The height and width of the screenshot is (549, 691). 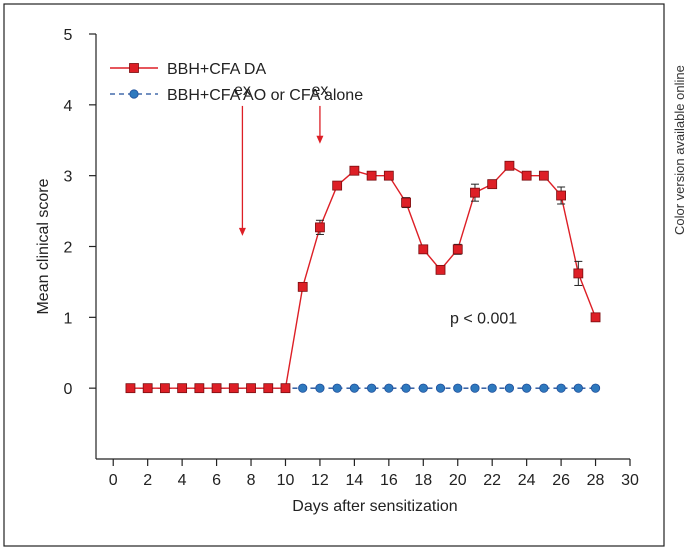 I want to click on x-axis-label: Days after sensitization, so click(x=374, y=506).